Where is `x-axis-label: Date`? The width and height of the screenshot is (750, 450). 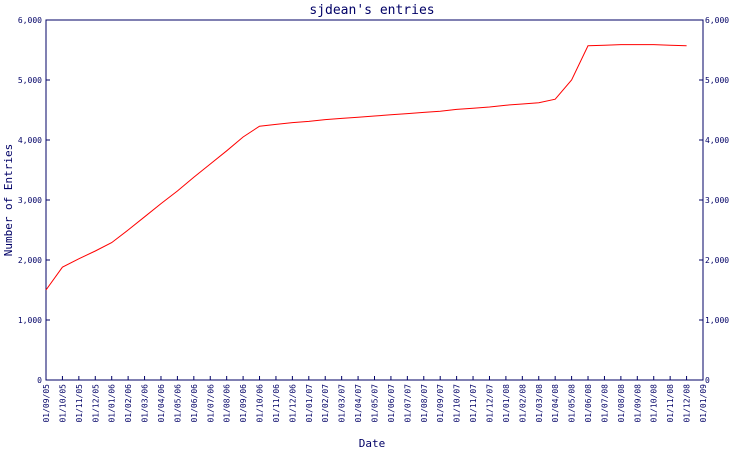 x-axis-label: Date is located at coordinates (372, 443).